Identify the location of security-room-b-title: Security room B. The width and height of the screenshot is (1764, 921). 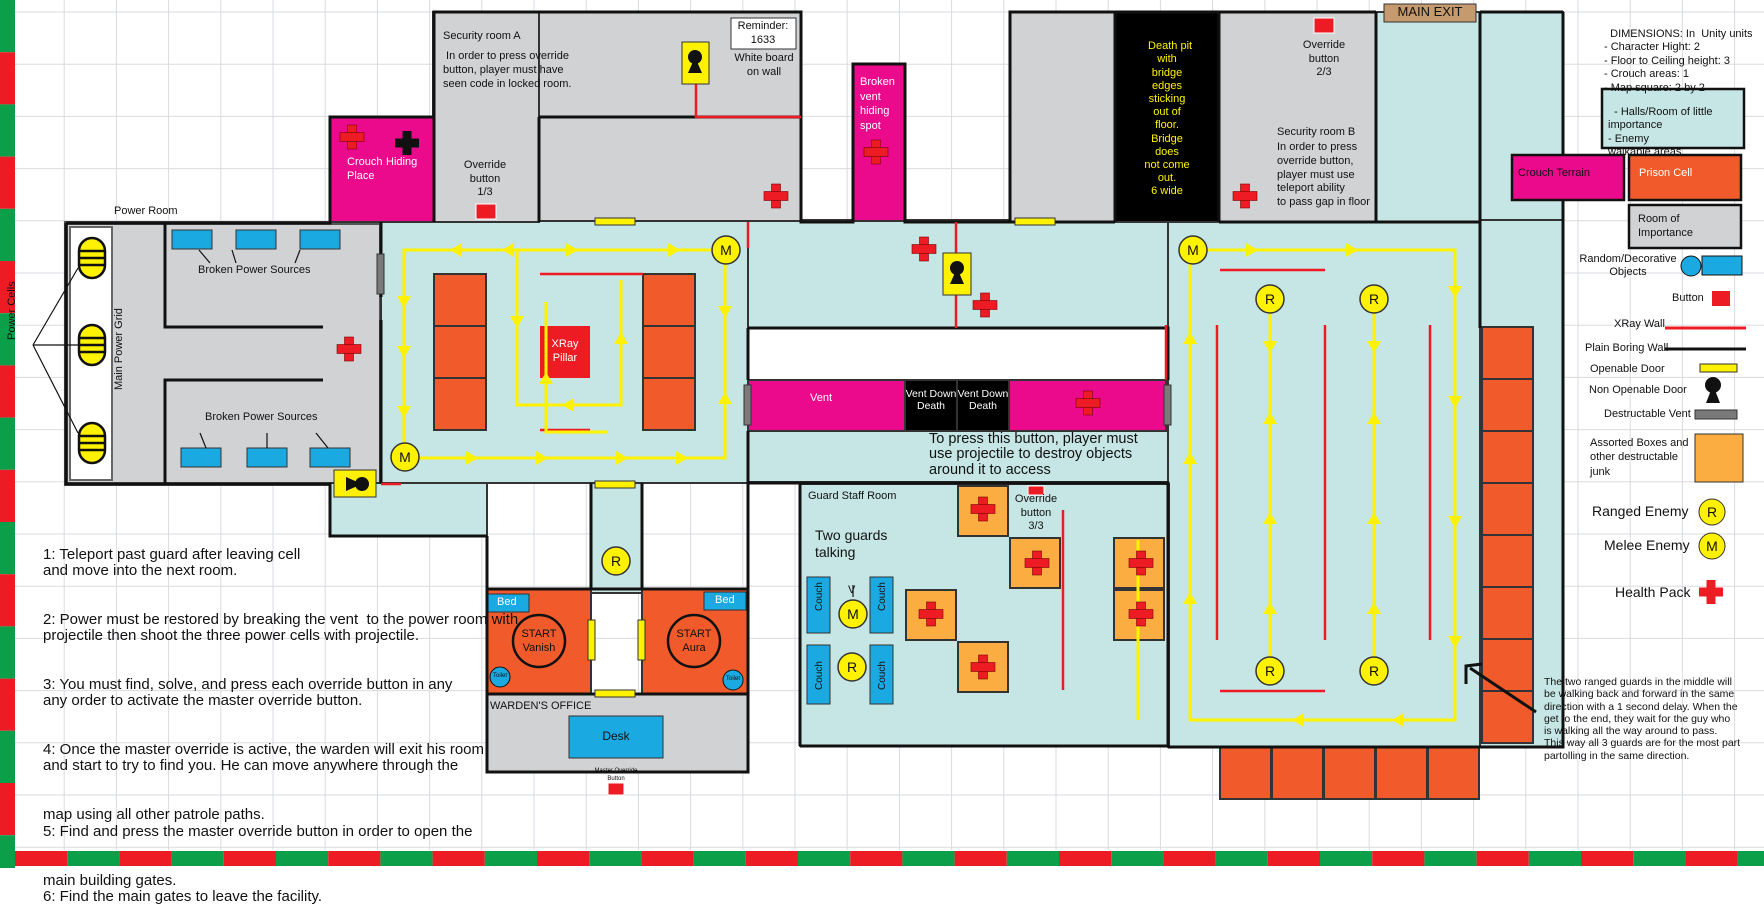
(1316, 132).